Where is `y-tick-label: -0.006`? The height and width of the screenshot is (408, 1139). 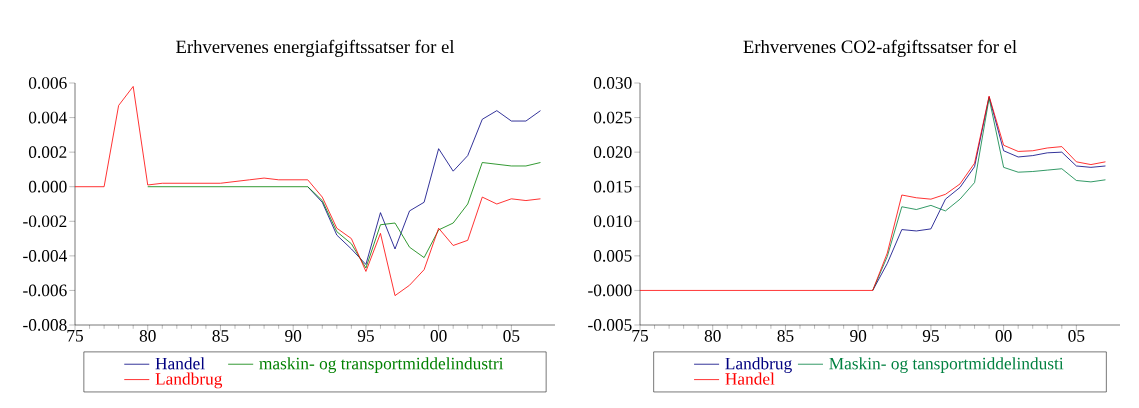
y-tick-label: -0.006 is located at coordinates (45, 290).